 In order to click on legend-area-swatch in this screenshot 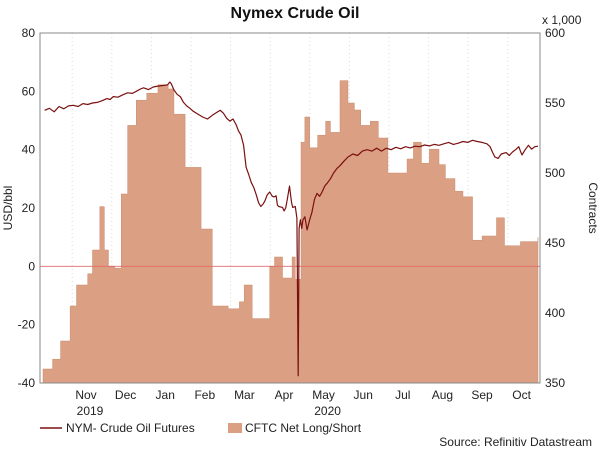, I will do `click(235, 428)`.